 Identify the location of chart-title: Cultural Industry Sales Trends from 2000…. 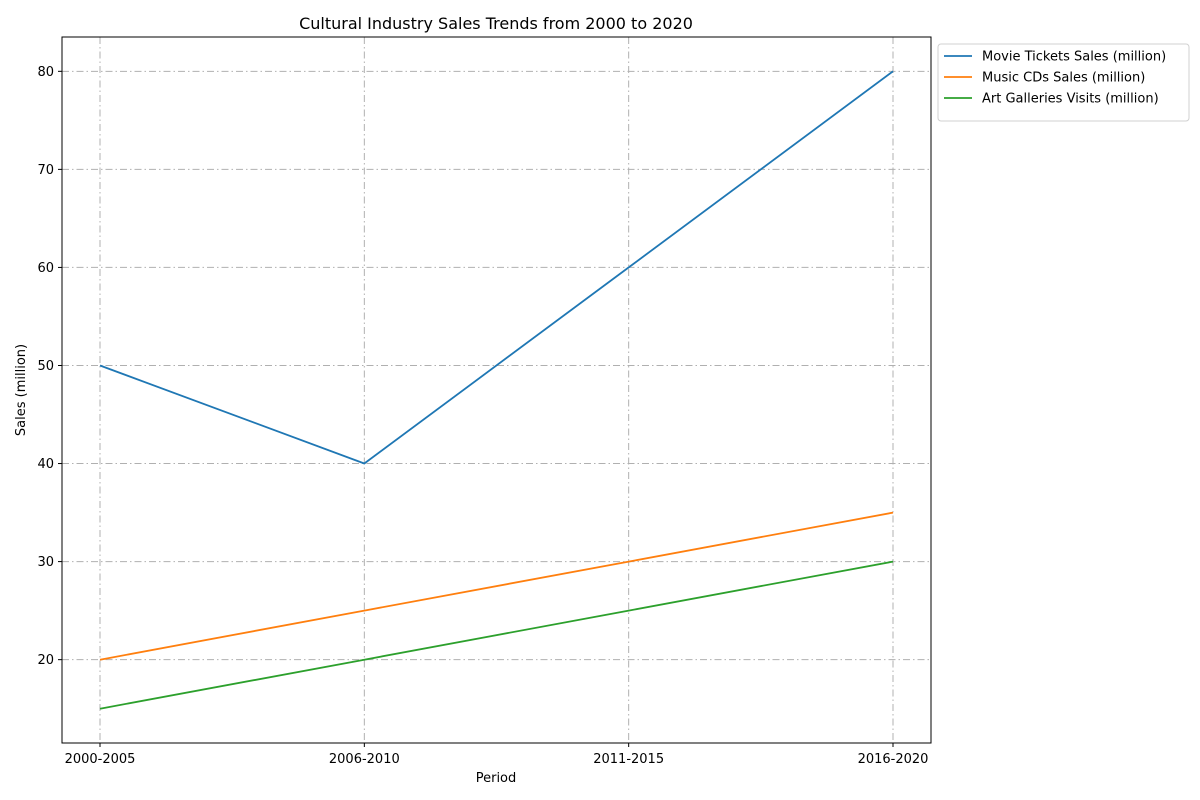
(496, 23).